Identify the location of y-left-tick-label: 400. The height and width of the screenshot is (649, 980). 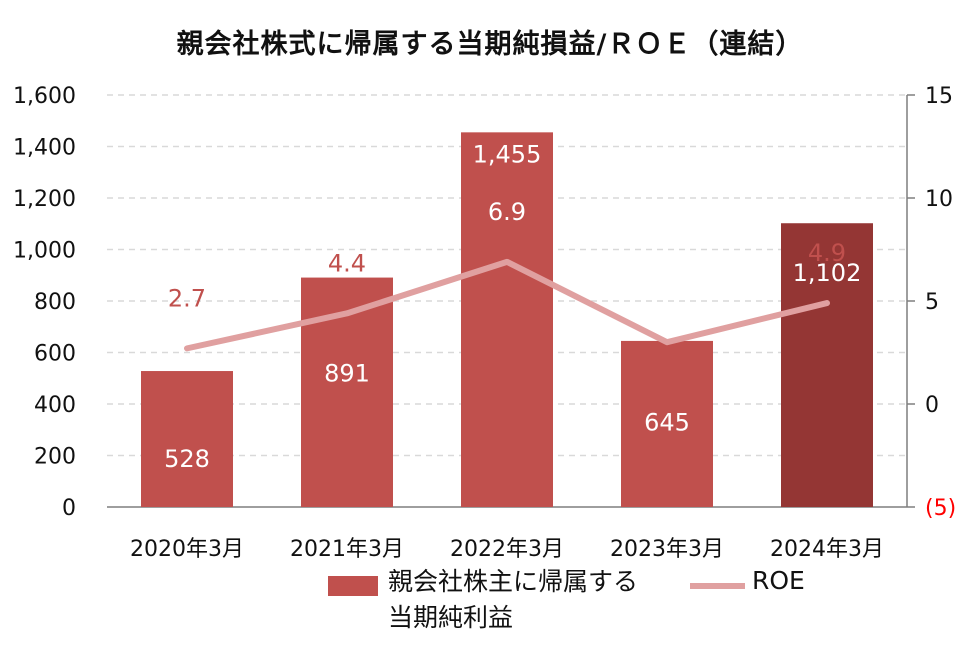
(55, 405).